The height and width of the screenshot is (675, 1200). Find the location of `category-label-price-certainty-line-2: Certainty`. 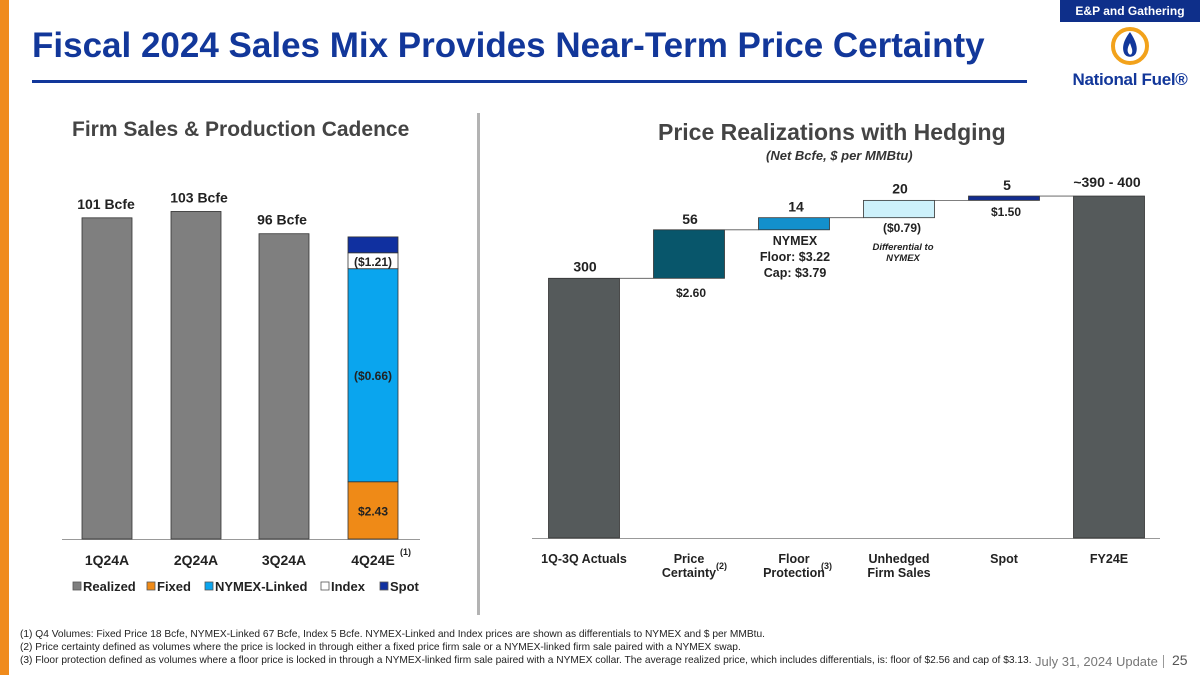

category-label-price-certainty-line-2: Certainty is located at coordinates (689, 573).